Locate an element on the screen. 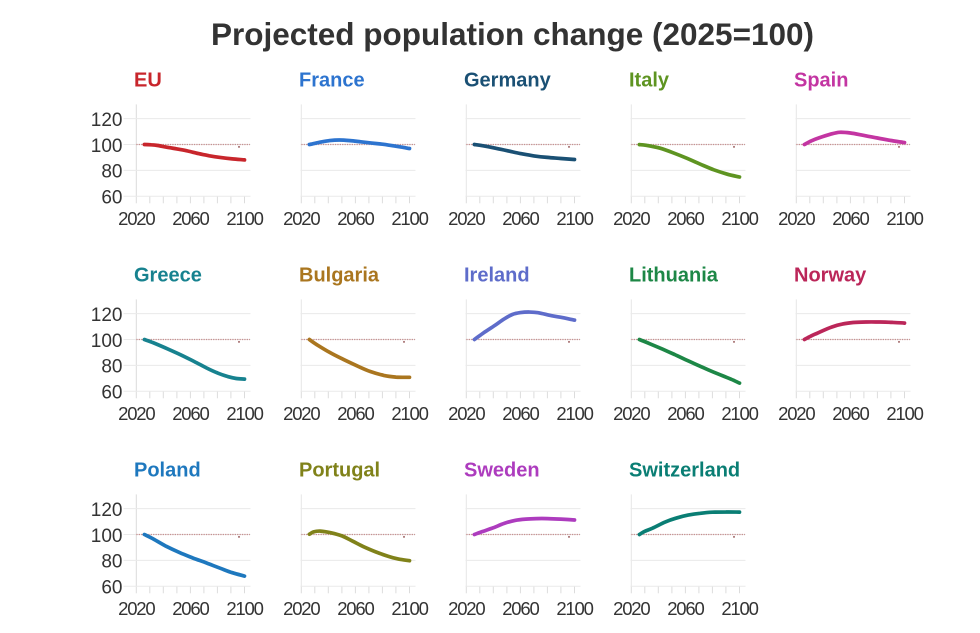  svg-text: Sweden is located at coordinates (502, 471).